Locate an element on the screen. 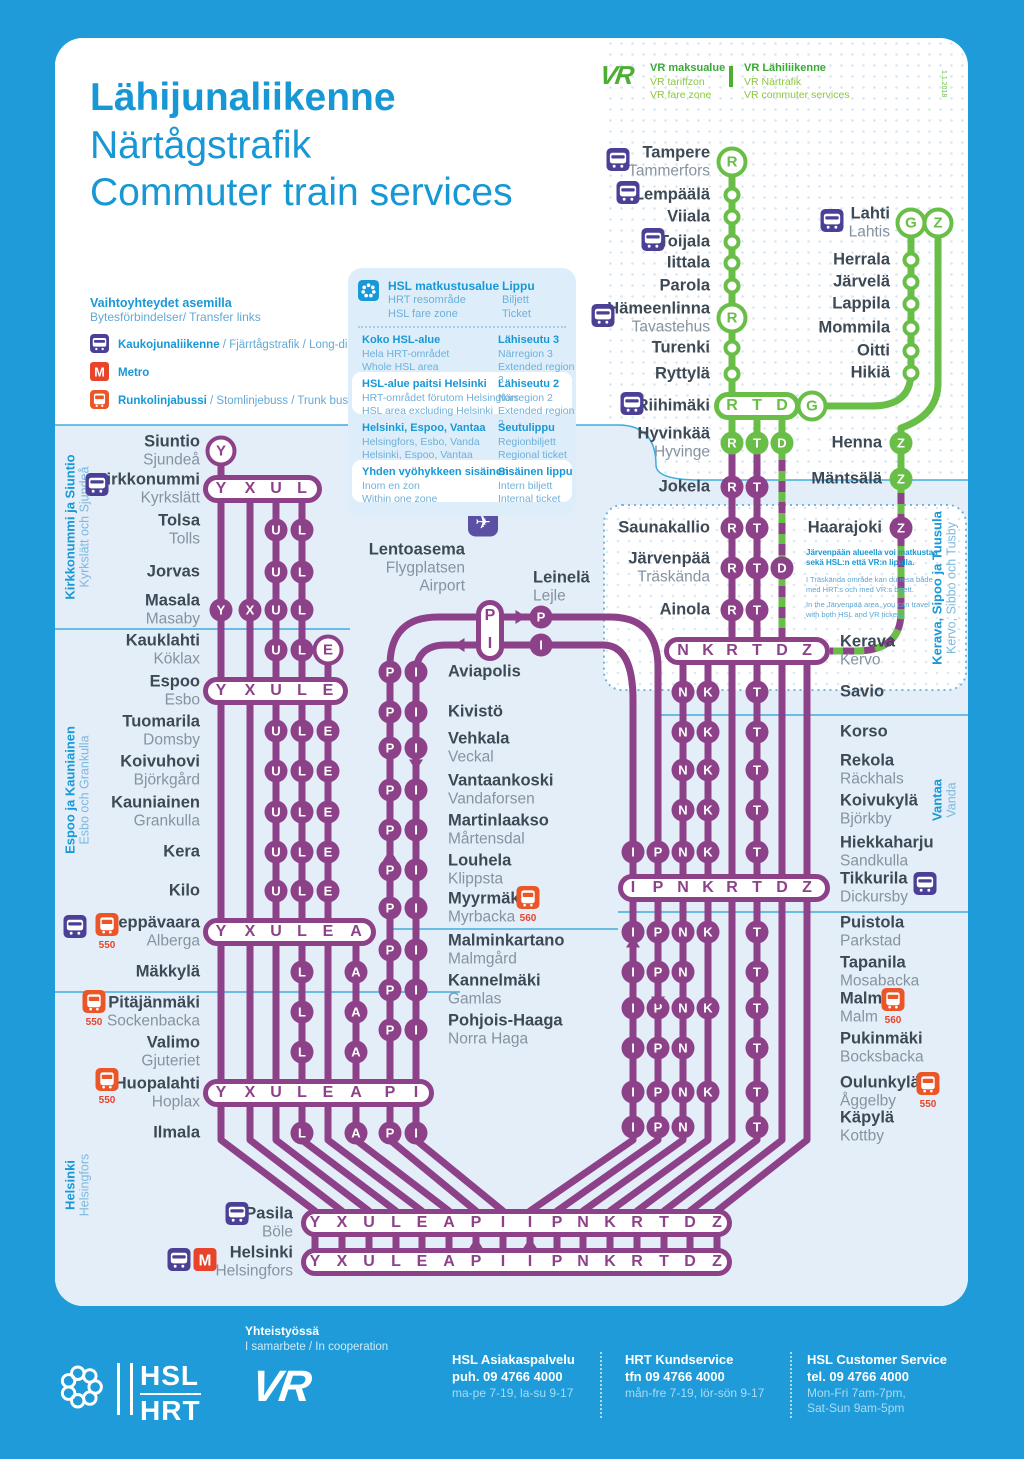 The height and width of the screenshot is (1459, 1024). line-Z-north-green is located at coordinates (919, 353).